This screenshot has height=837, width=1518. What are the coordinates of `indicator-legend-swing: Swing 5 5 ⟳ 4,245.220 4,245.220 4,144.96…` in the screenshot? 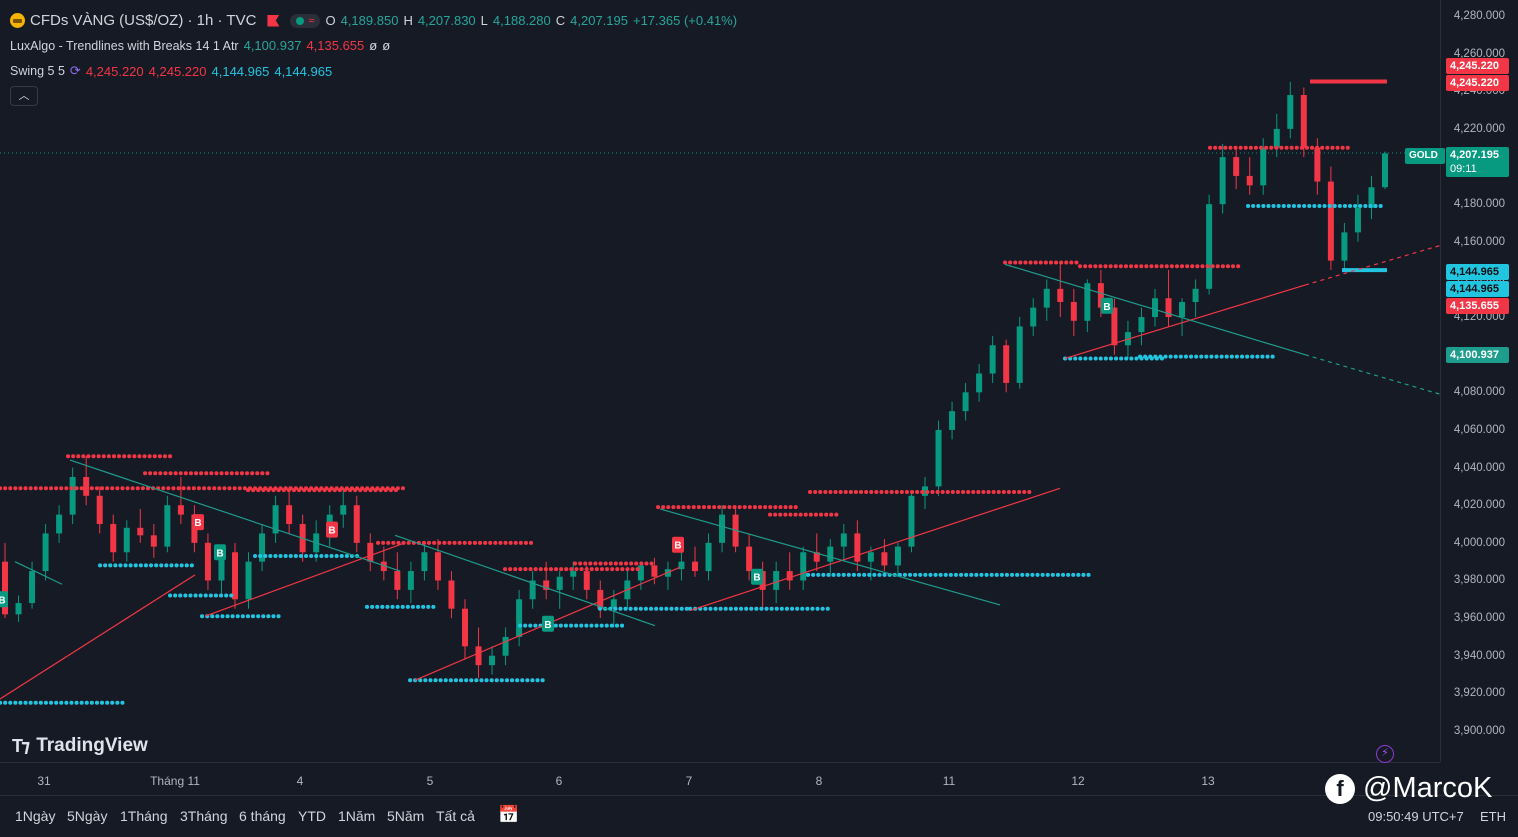 It's located at (171, 71).